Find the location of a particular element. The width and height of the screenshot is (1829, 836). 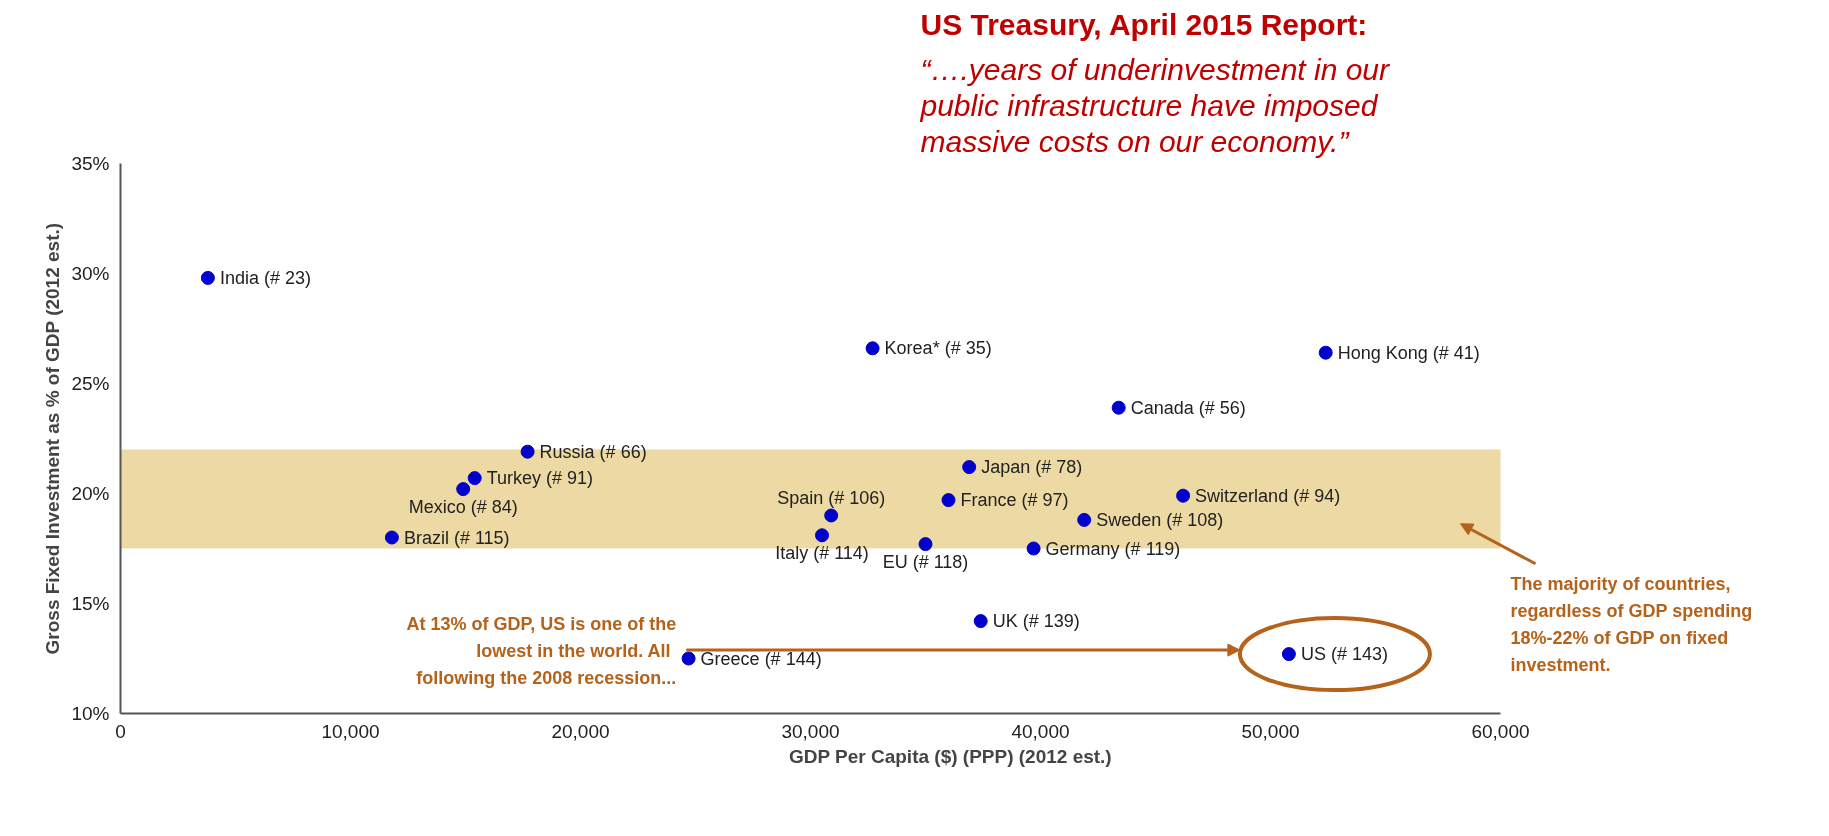

series-label: Italy (# 114) is located at coordinates (822, 553).